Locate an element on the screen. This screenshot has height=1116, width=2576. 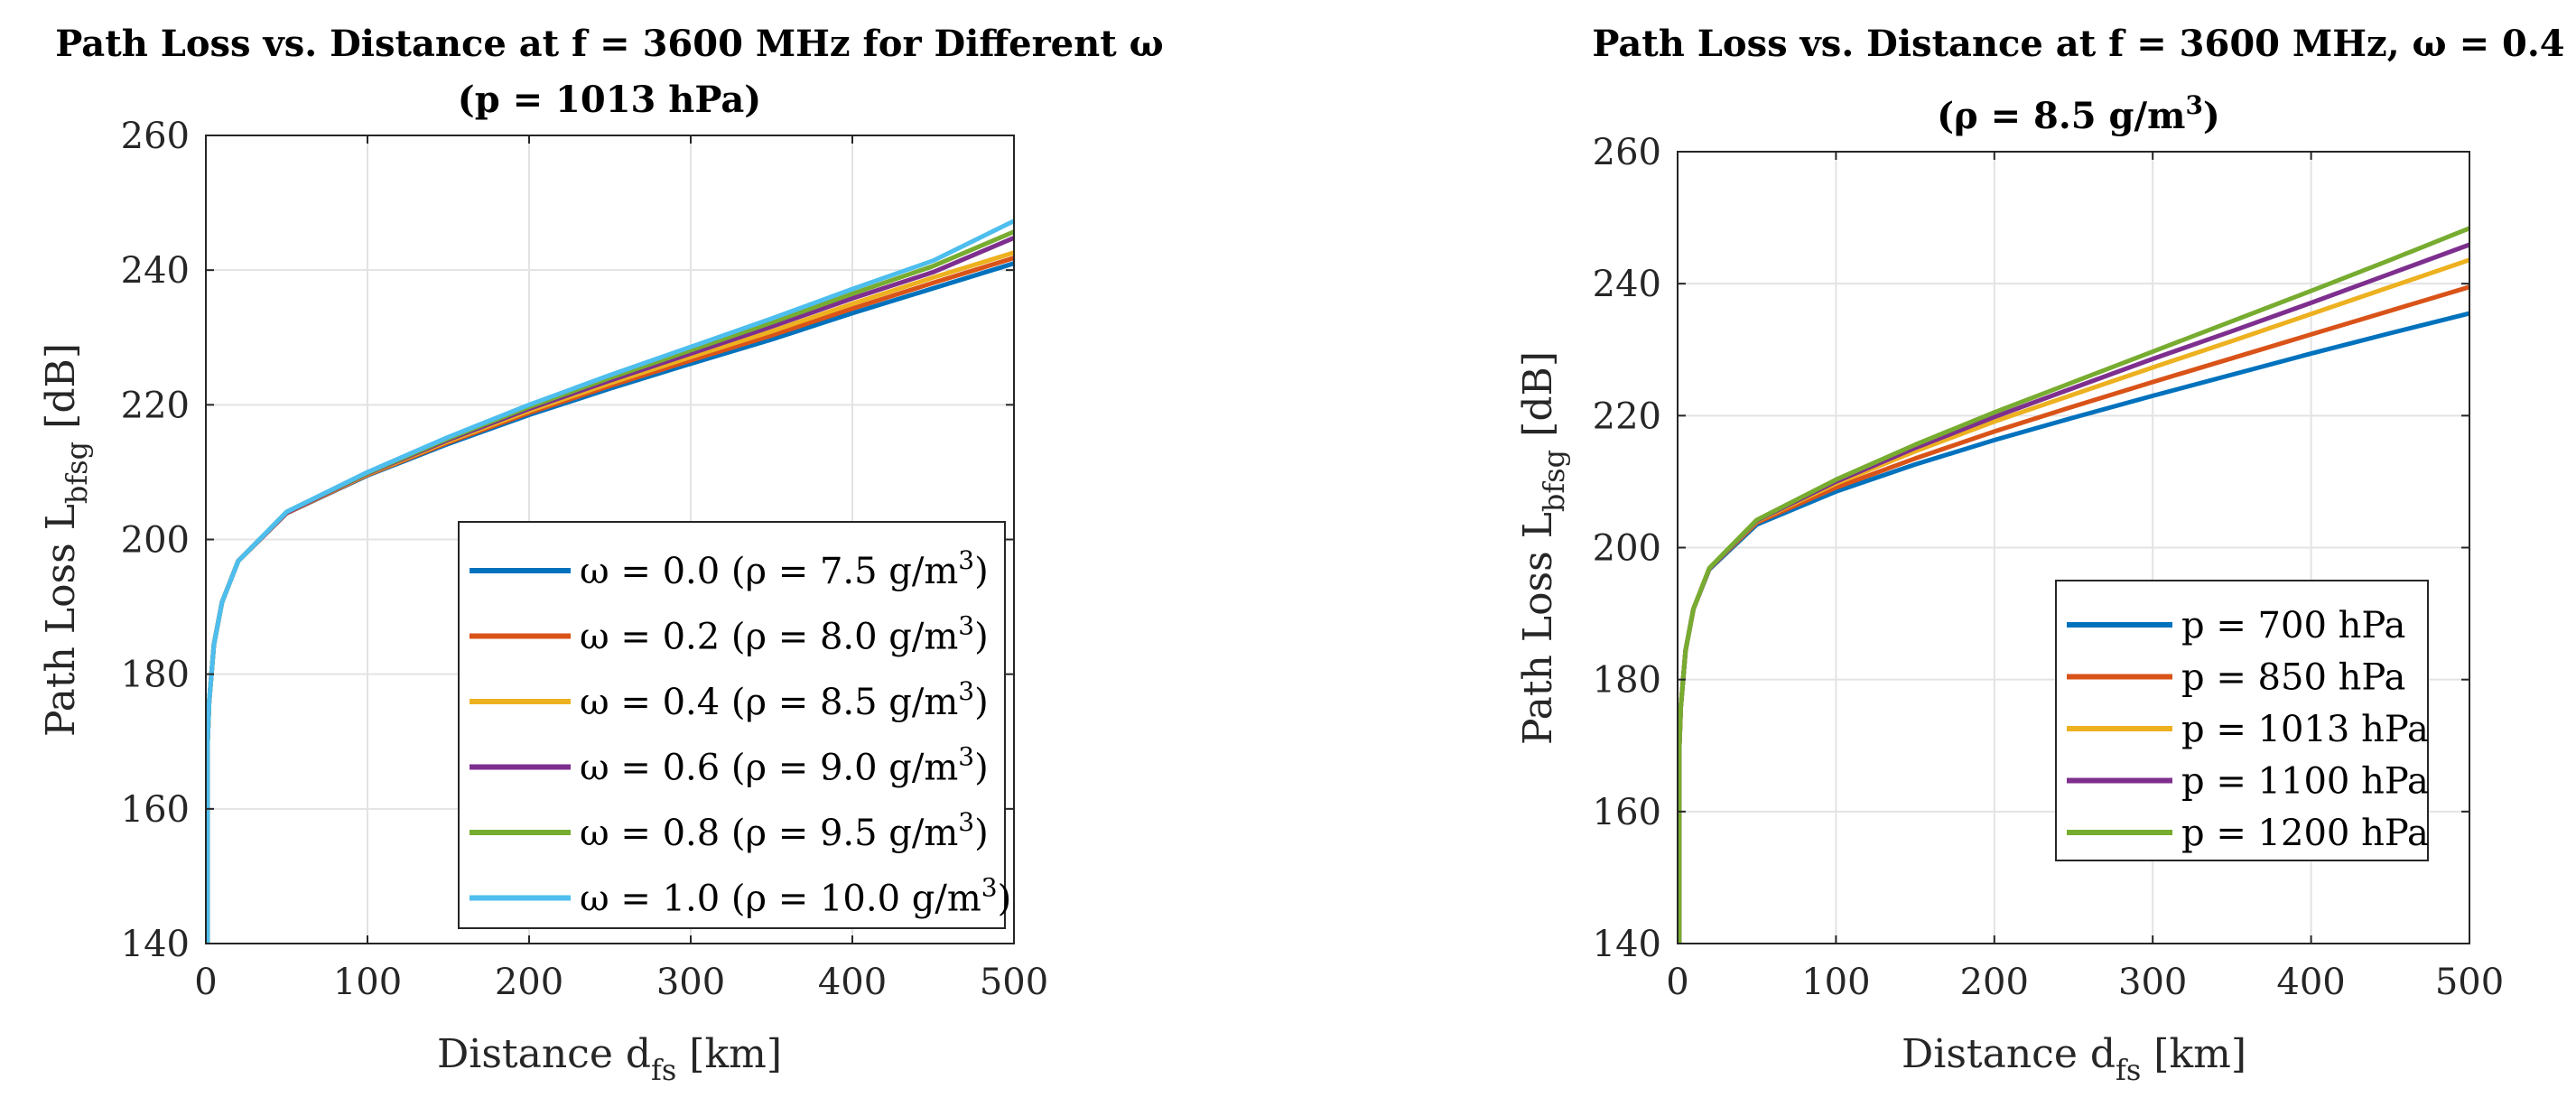
legend-label: ω = 0.4 (ρ = 8.5 g/m3) is located at coordinates (784, 699).